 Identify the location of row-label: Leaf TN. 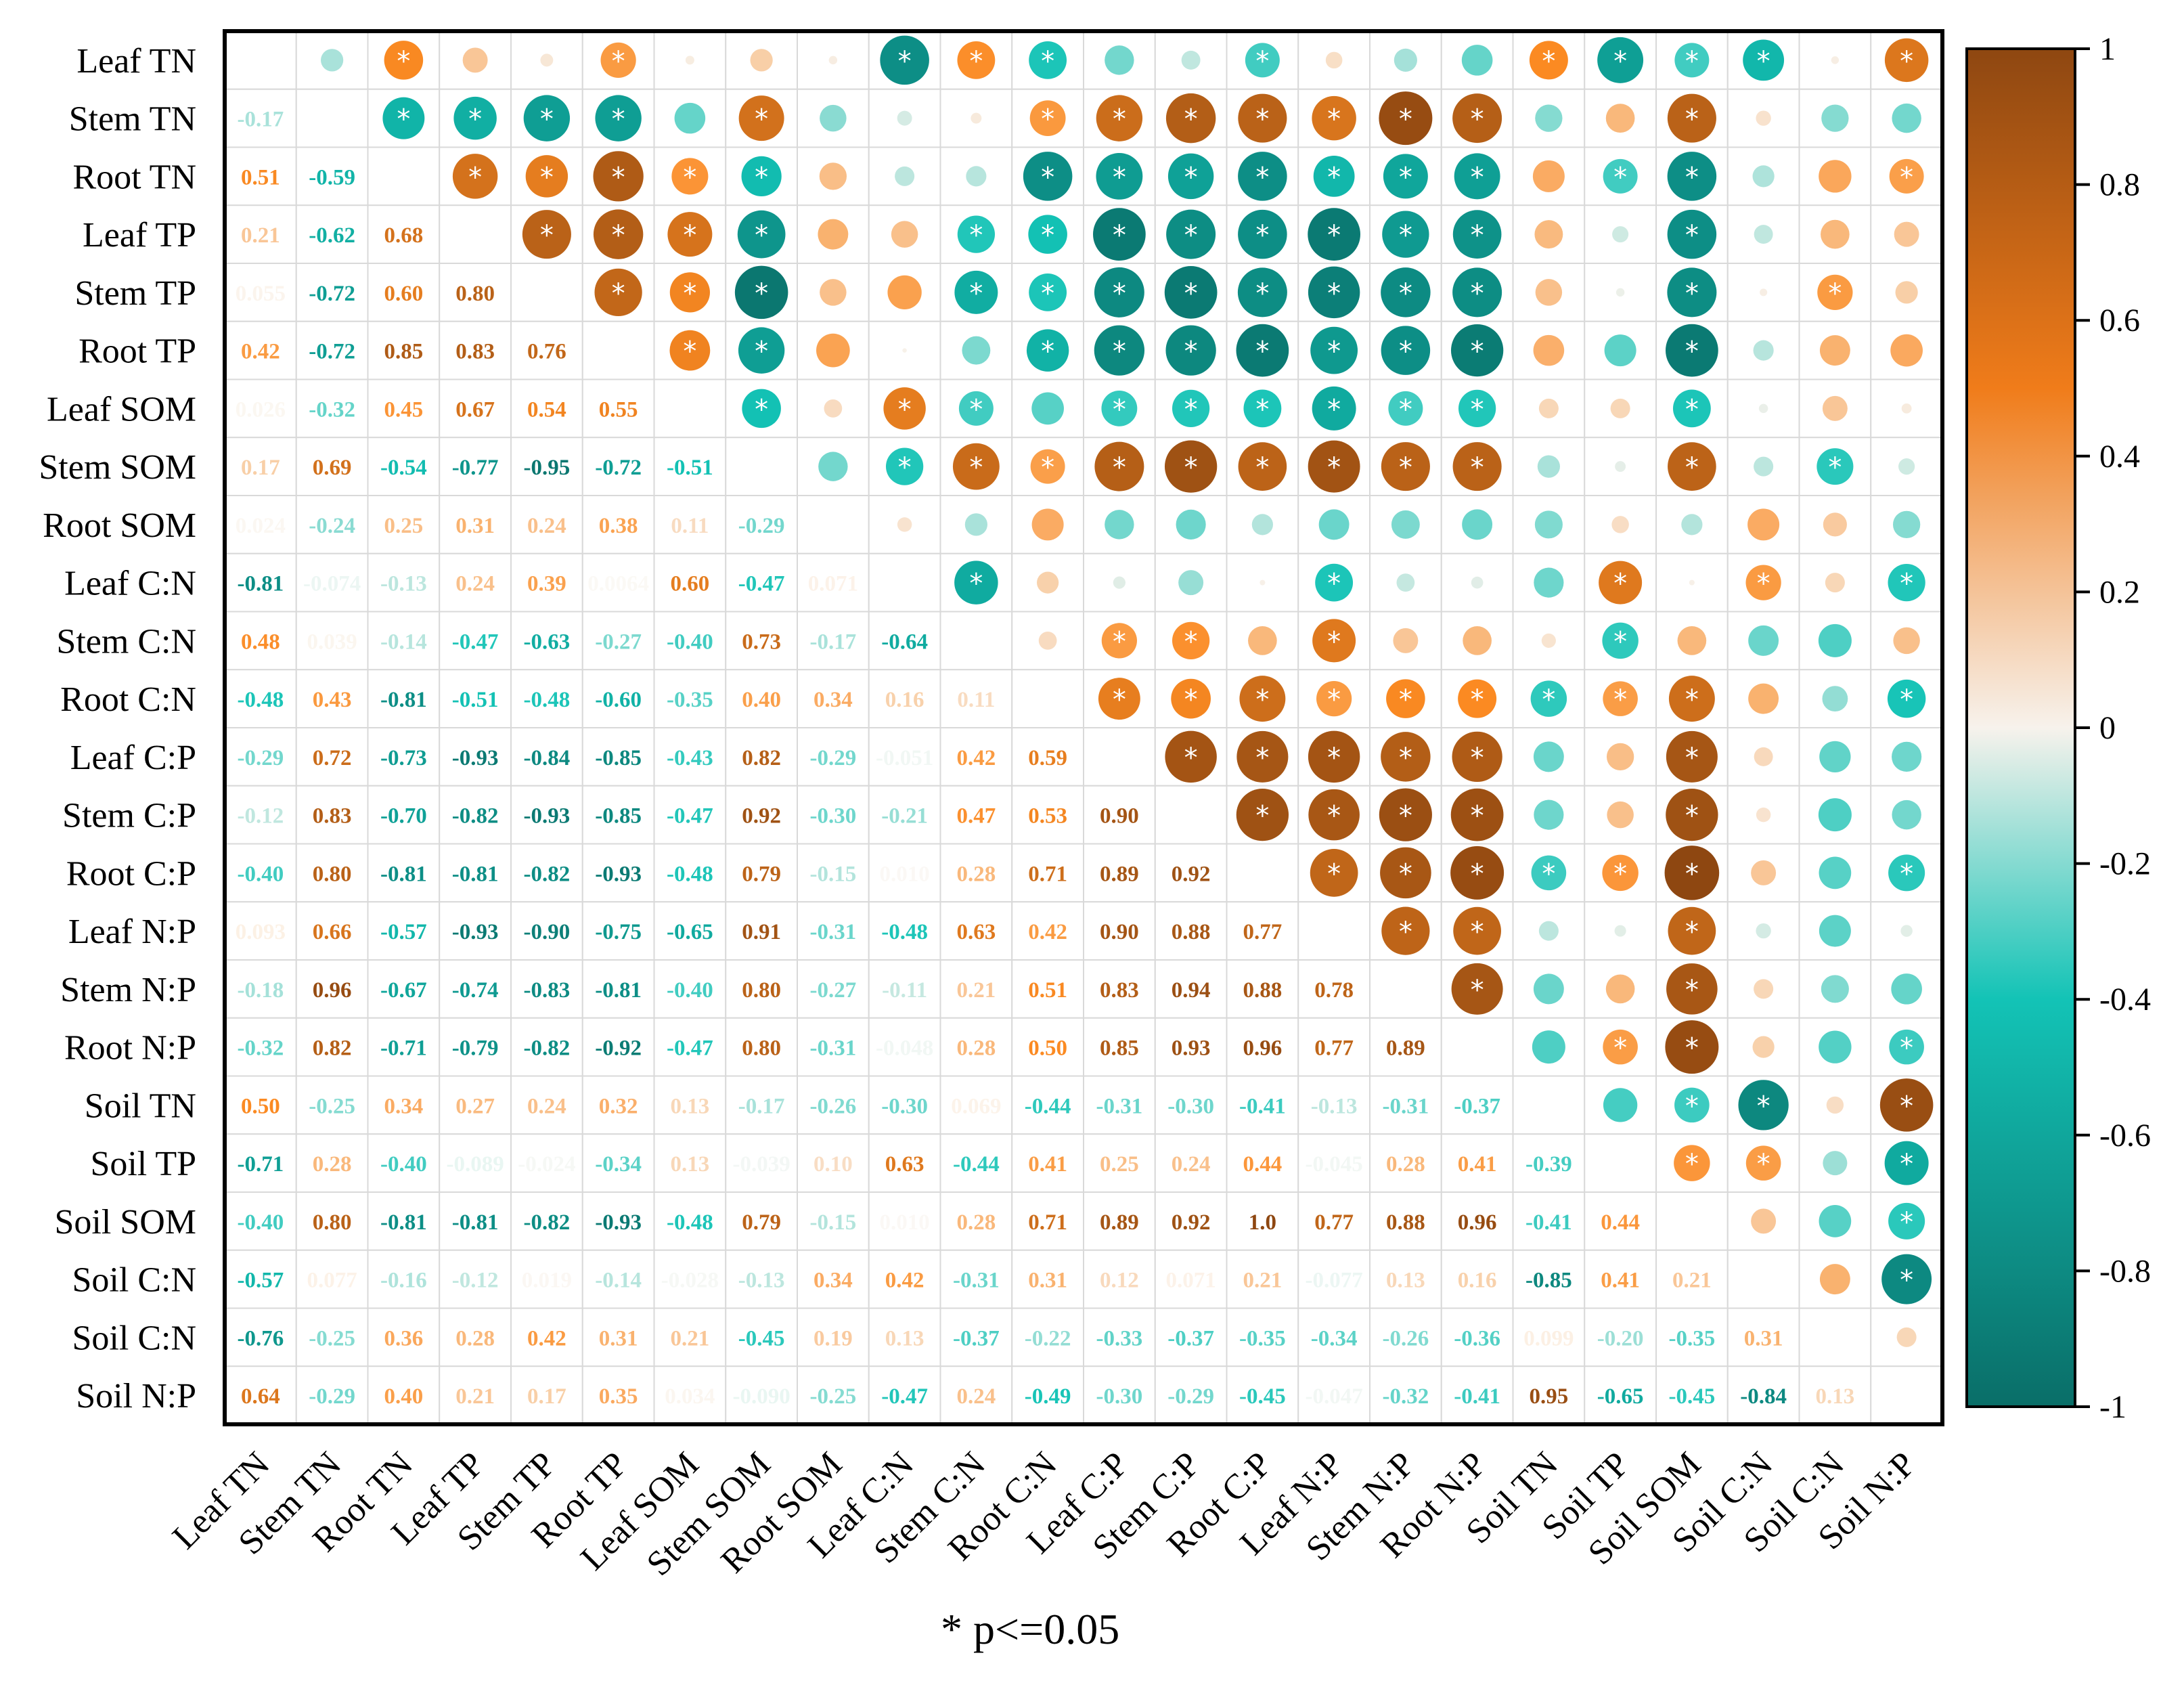
(136, 61).